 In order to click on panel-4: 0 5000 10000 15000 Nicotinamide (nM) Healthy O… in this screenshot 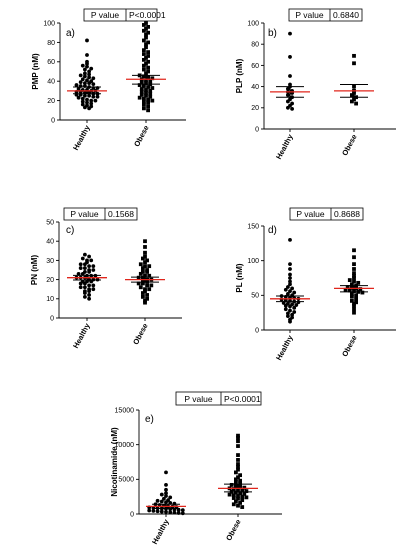, I will do `click(196, 468)`.